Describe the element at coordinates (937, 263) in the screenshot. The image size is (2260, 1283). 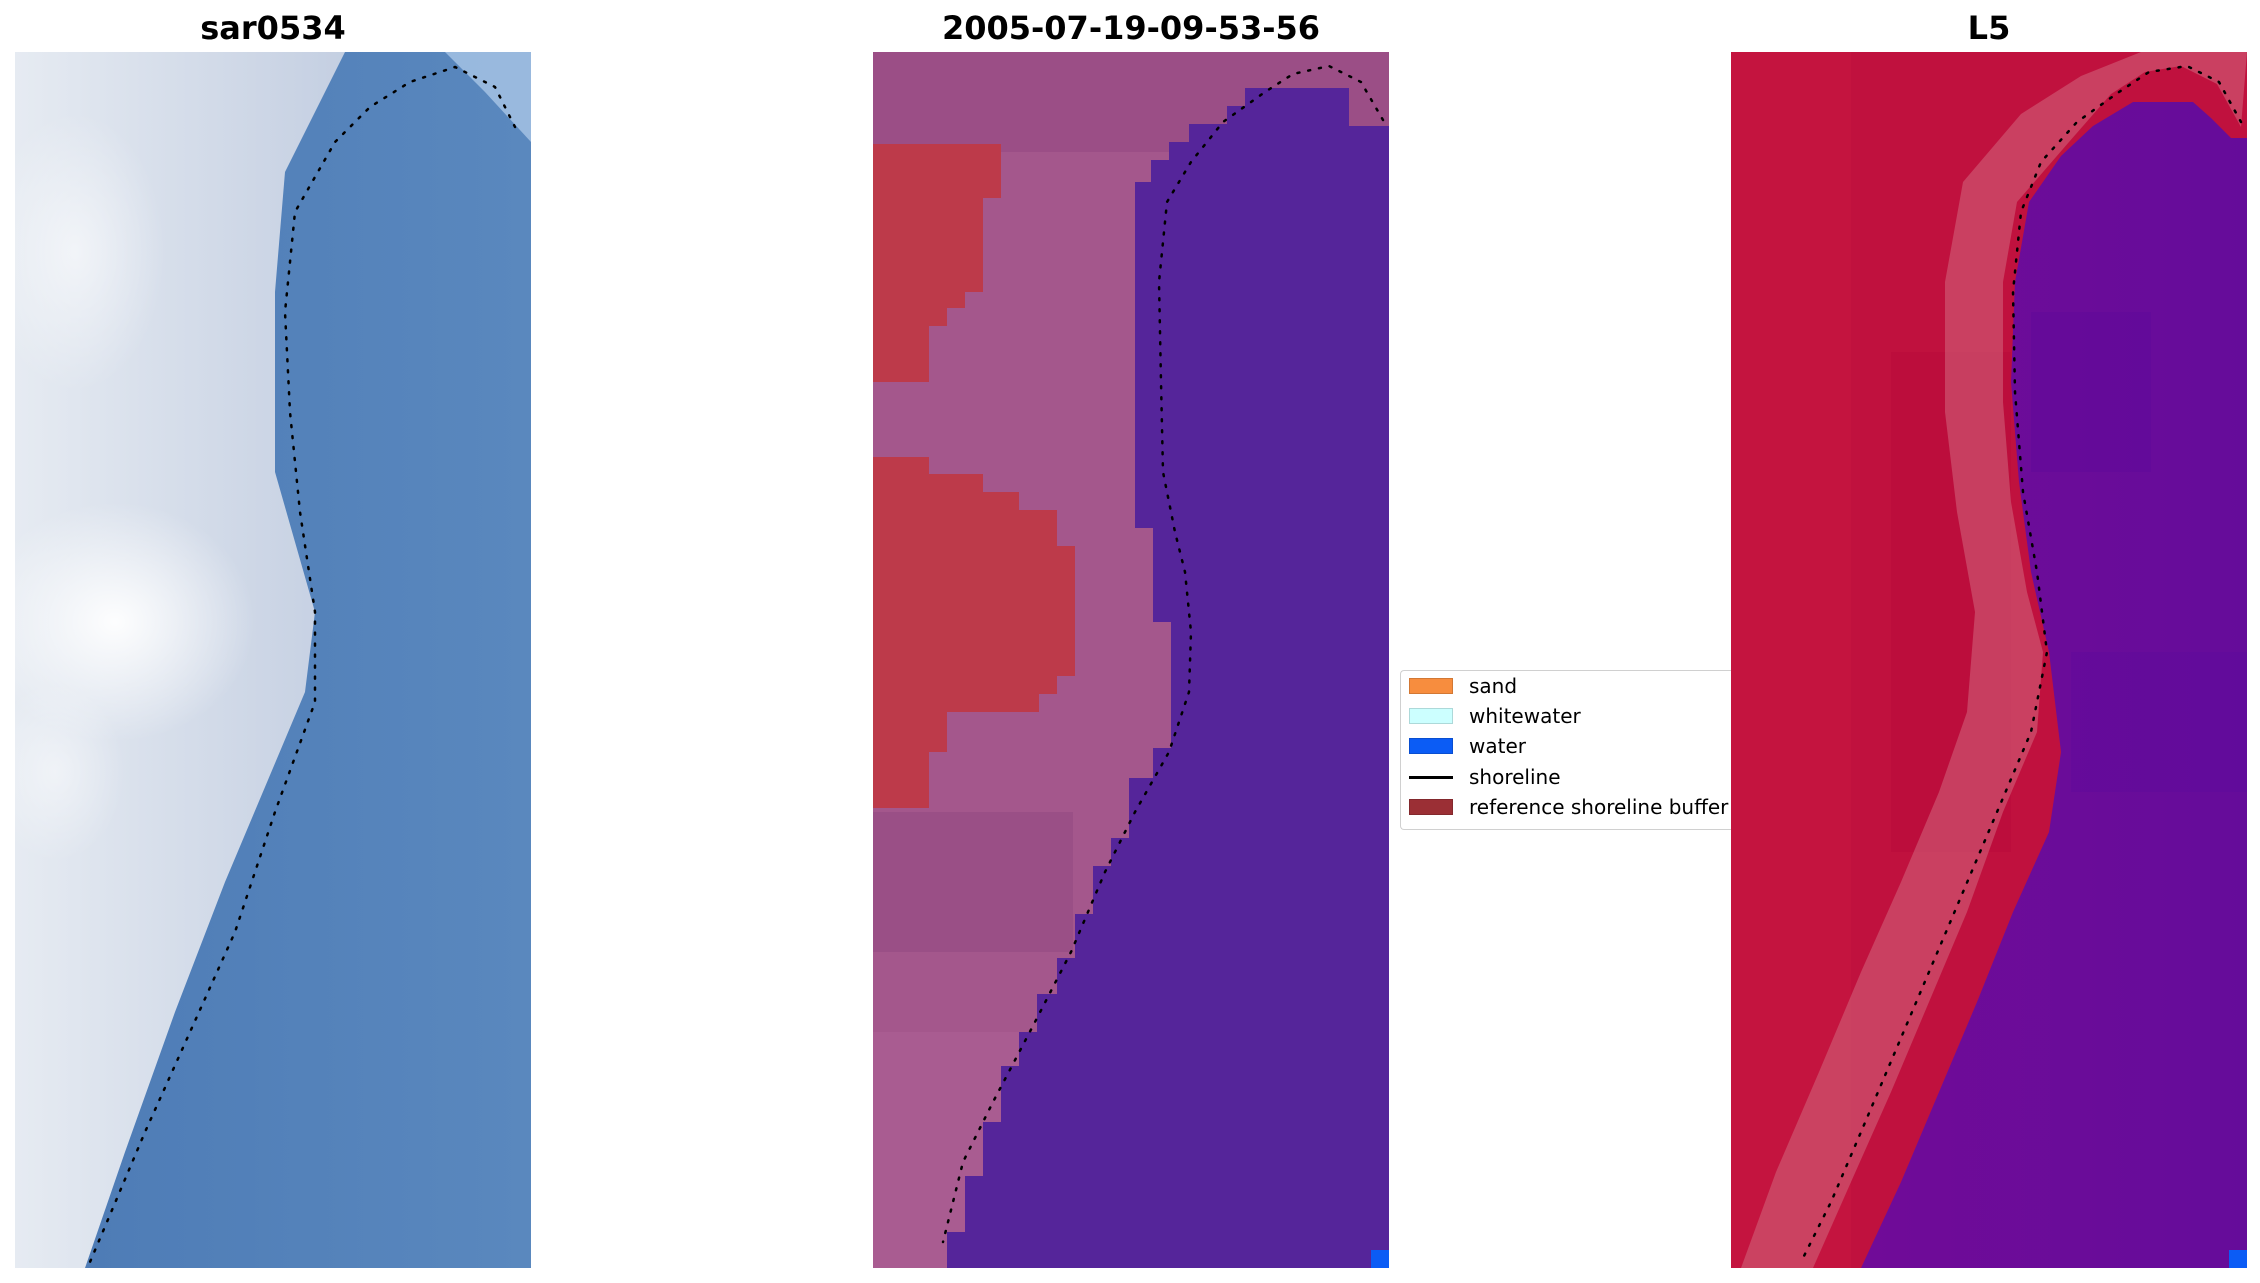
I see `buffer-patch-upper` at that location.